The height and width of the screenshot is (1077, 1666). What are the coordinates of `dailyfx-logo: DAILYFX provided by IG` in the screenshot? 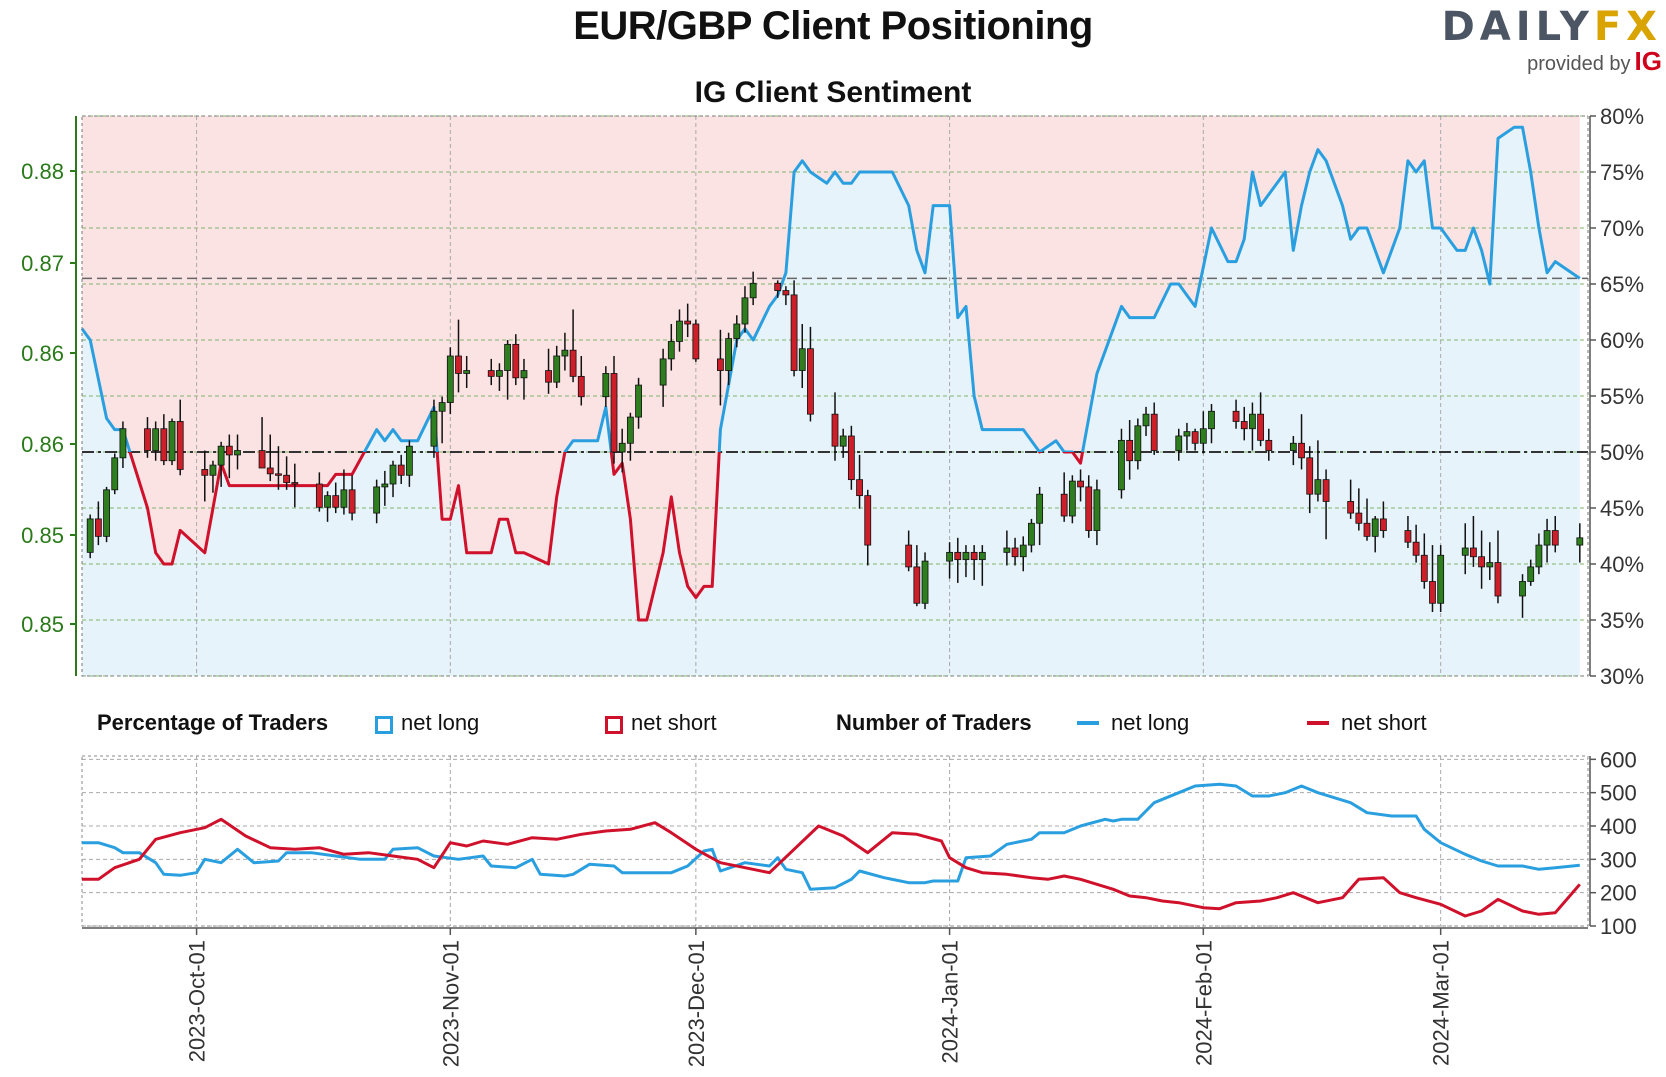 It's located at (1552, 39).